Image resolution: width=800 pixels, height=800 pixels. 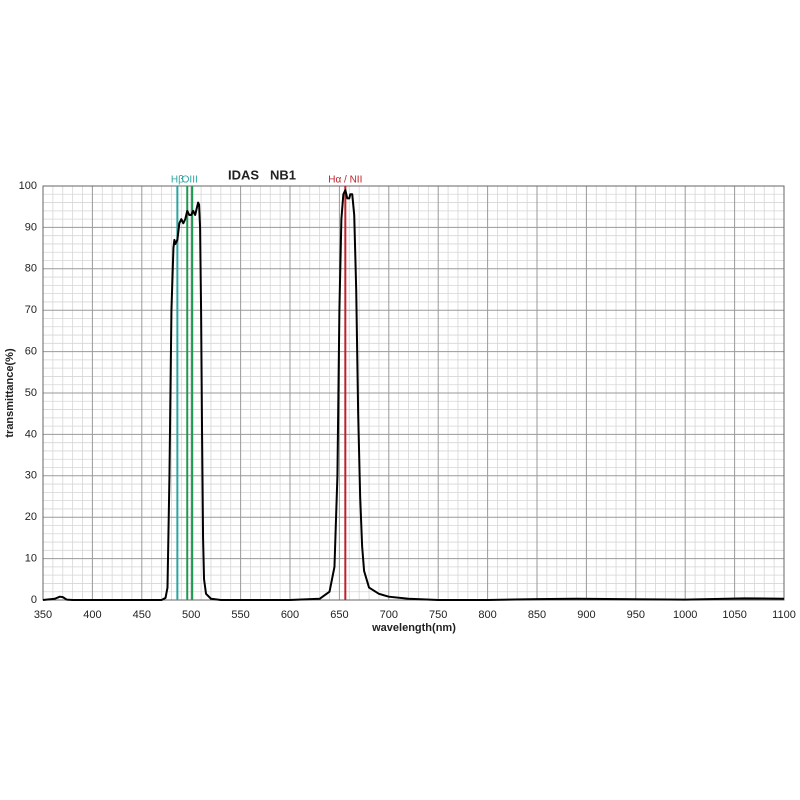 I want to click on x-tick-label: 950, so click(x=636, y=615).